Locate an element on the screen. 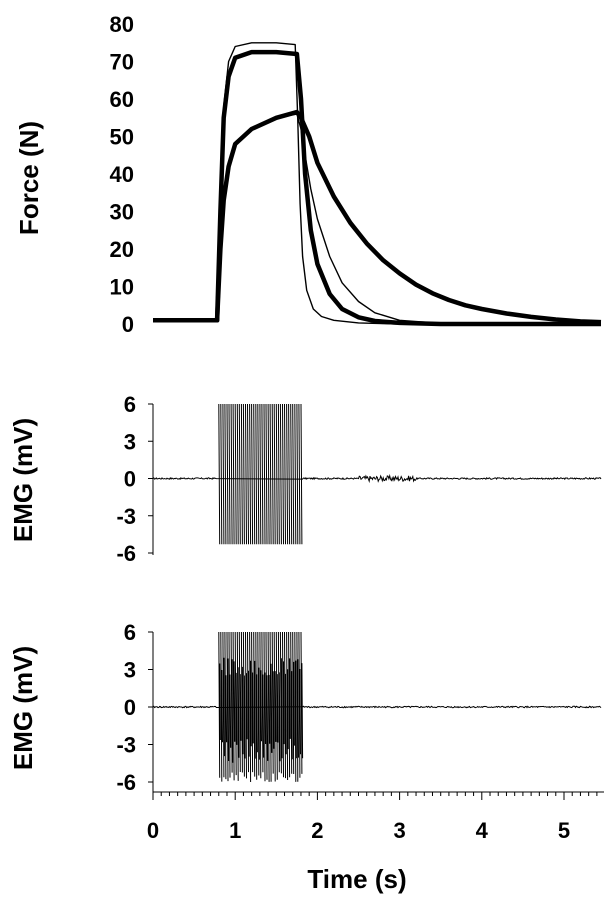 The width and height of the screenshot is (604, 903). force-tick-label: 80 is located at coordinates (122, 24).